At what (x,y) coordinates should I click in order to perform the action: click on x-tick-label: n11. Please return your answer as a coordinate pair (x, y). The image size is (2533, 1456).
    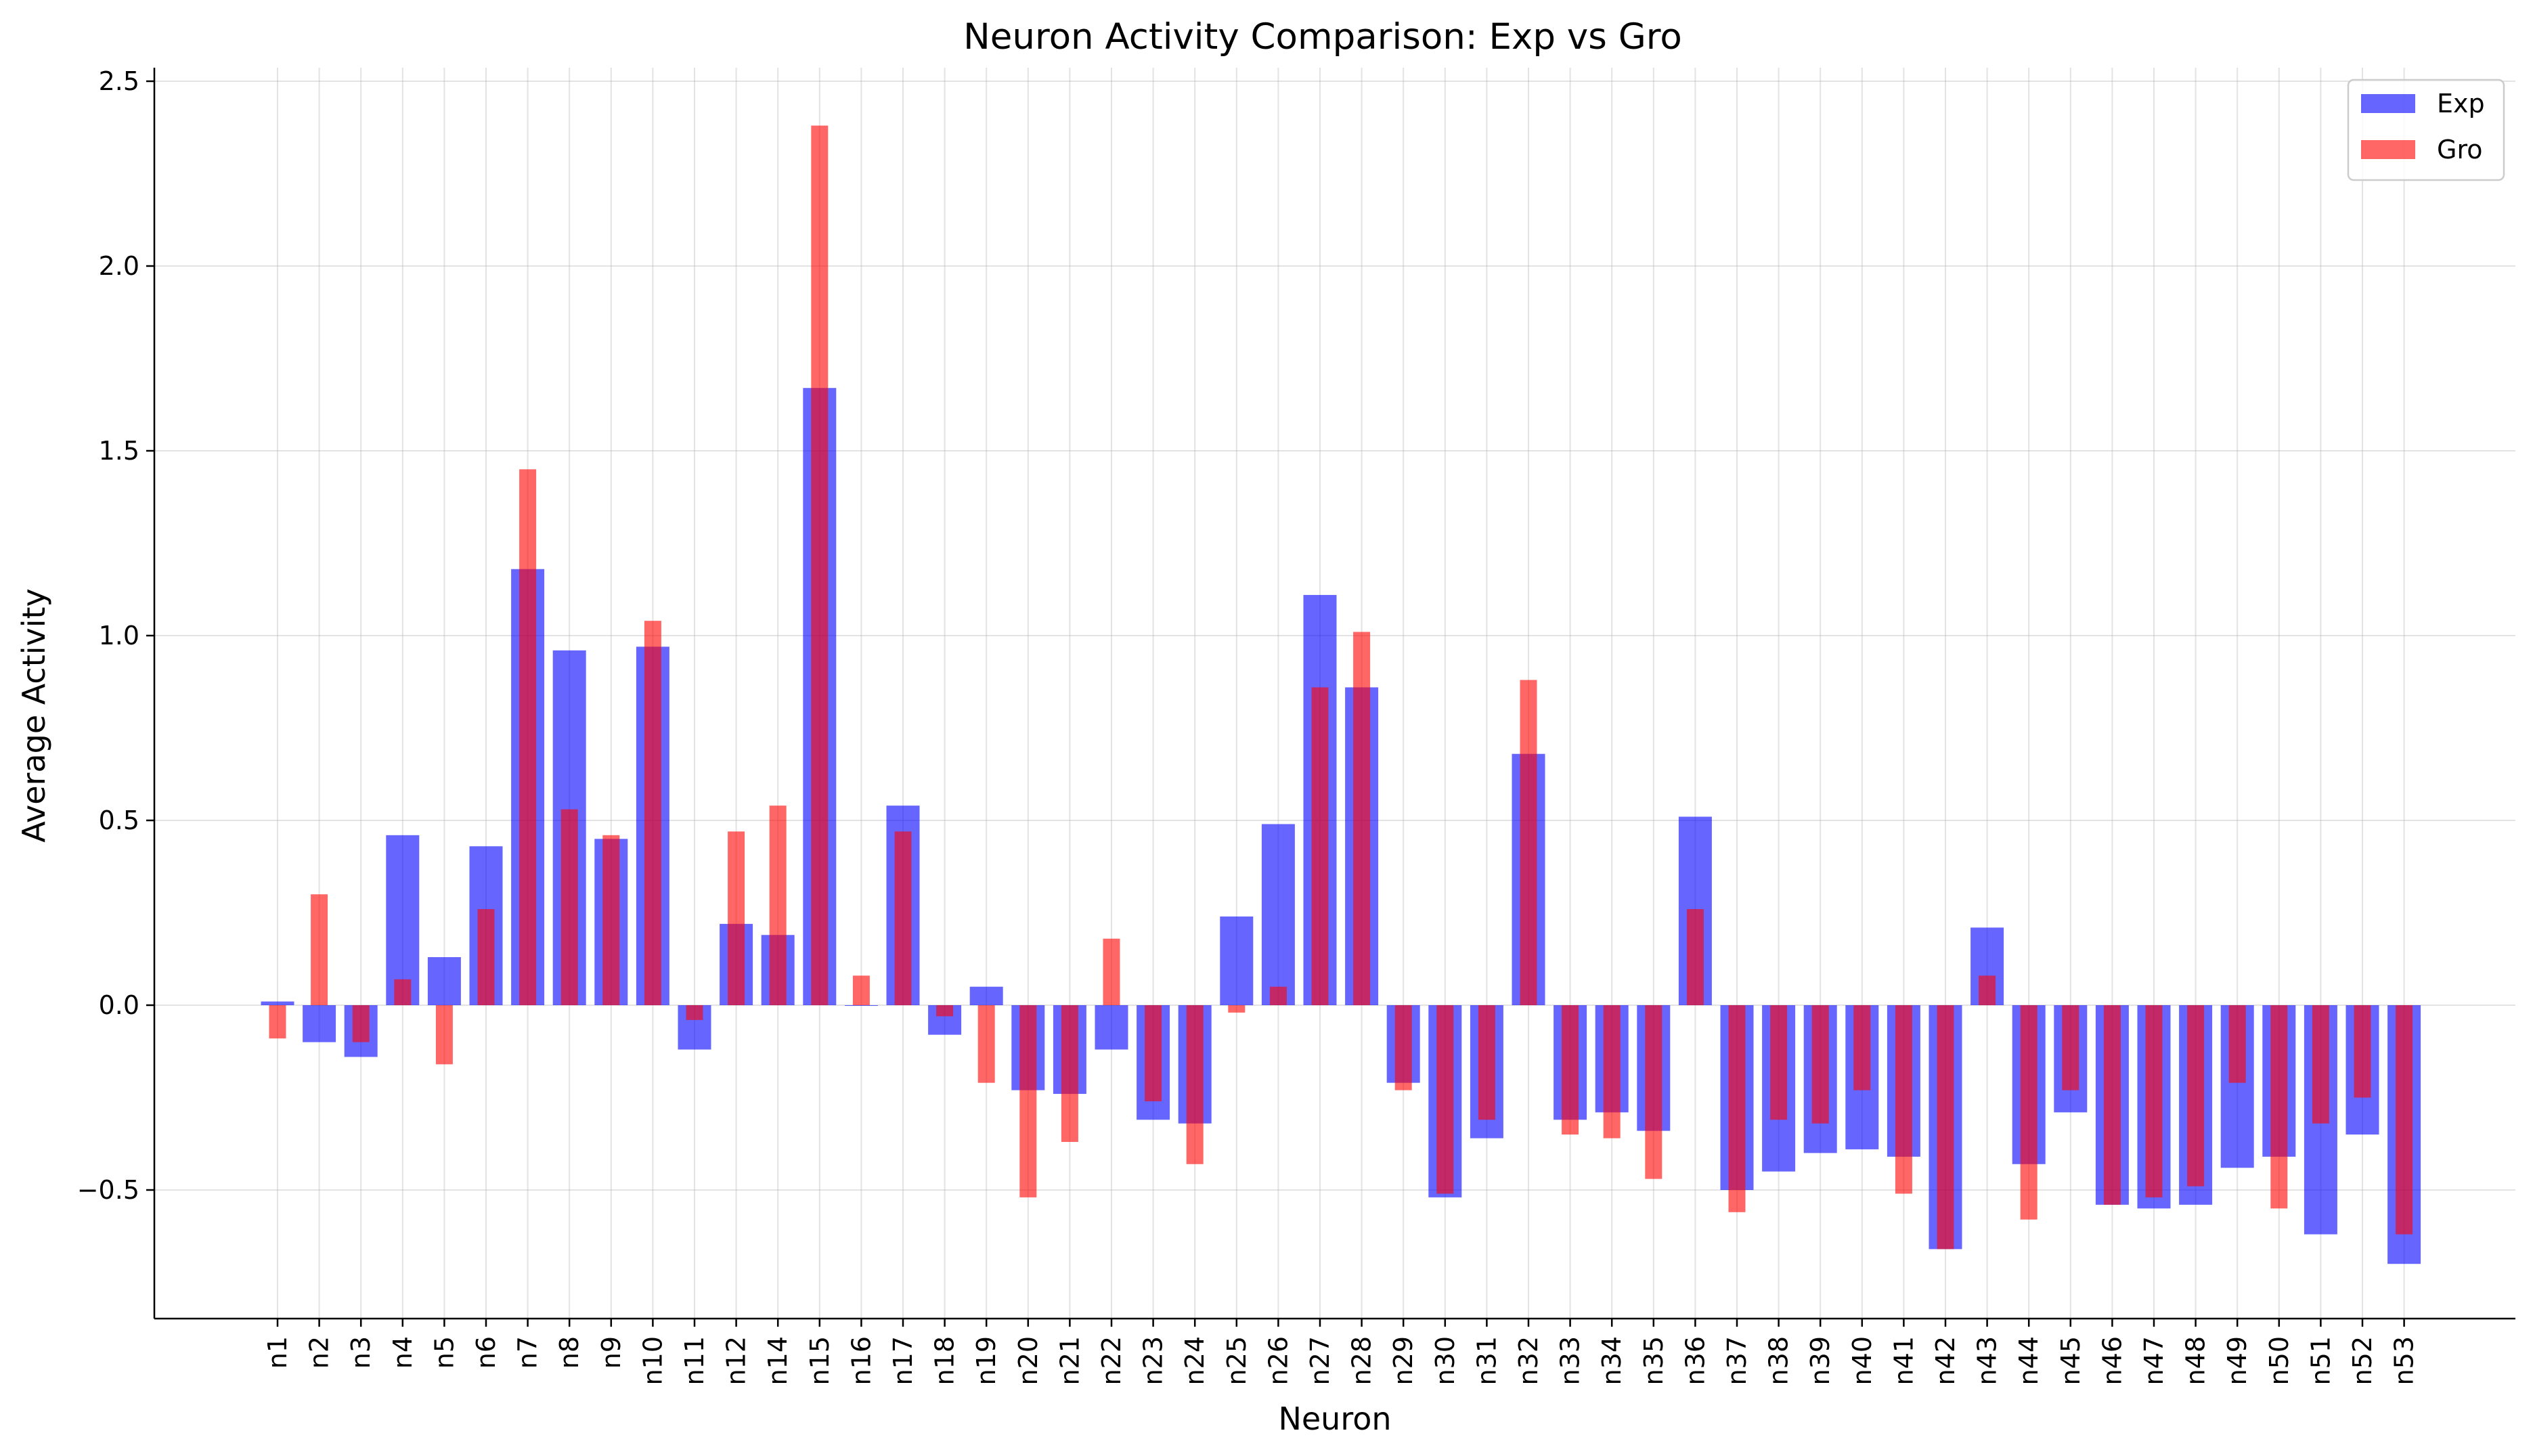
    Looking at the image, I should click on (694, 1360).